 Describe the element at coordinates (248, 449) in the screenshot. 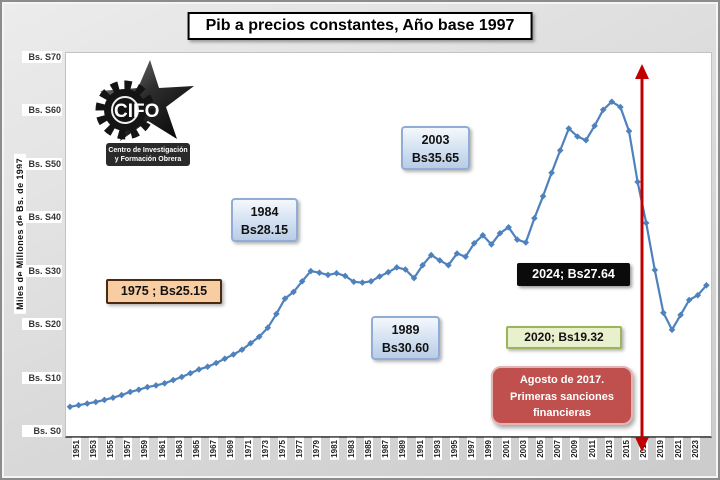

I see `x-tick-label: 1971` at that location.